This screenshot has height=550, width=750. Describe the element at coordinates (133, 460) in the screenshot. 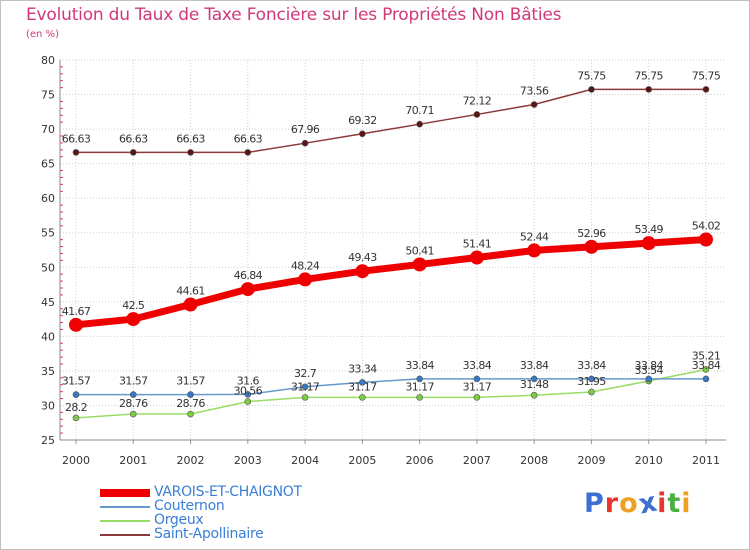

I see `x-tick-label: 2001` at that location.